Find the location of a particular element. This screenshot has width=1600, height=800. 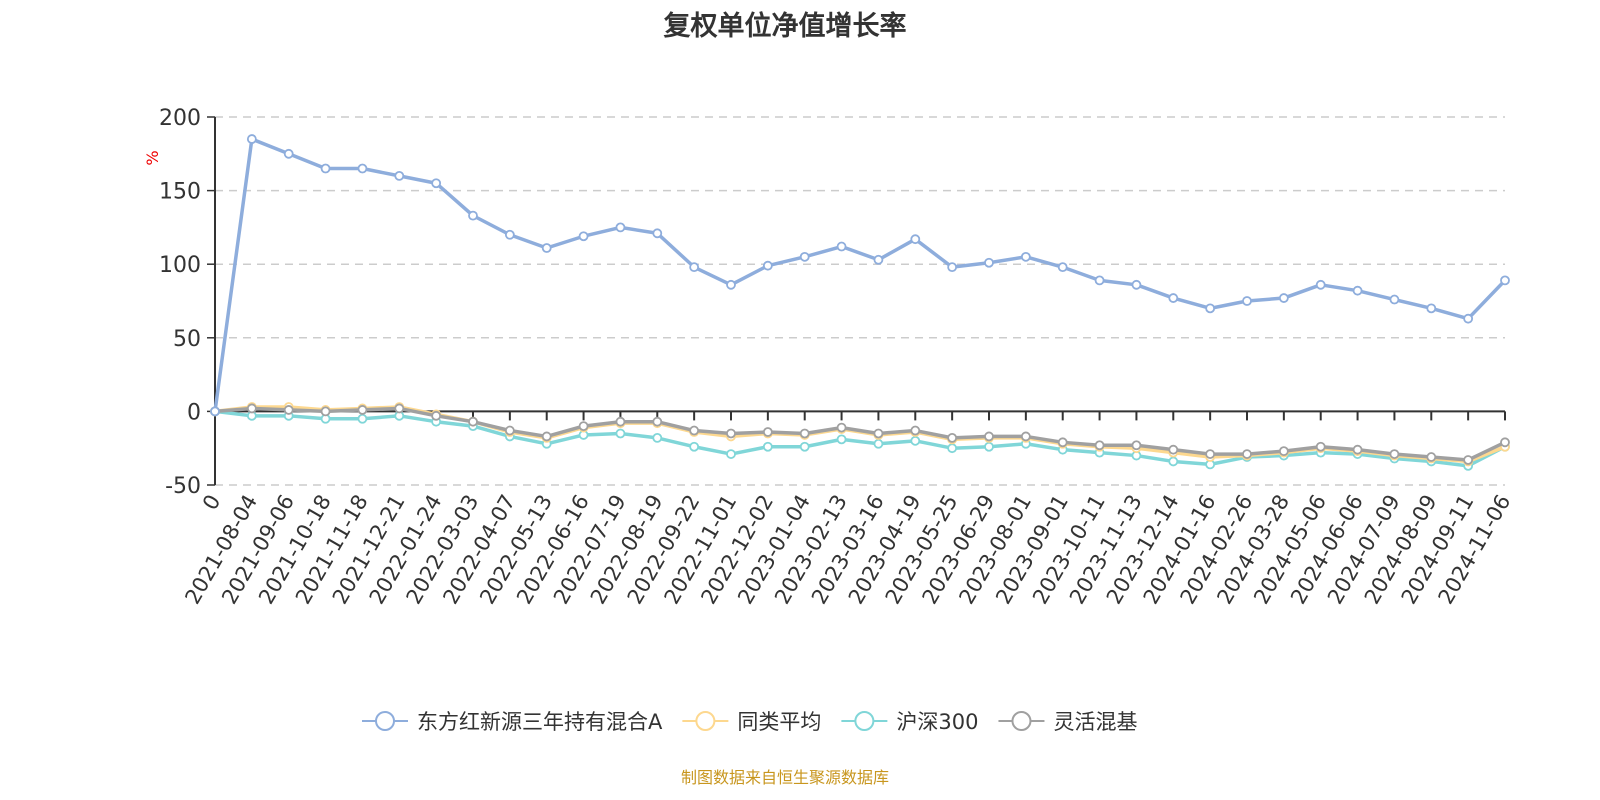

legend-item: 沪深300 is located at coordinates (909, 722).